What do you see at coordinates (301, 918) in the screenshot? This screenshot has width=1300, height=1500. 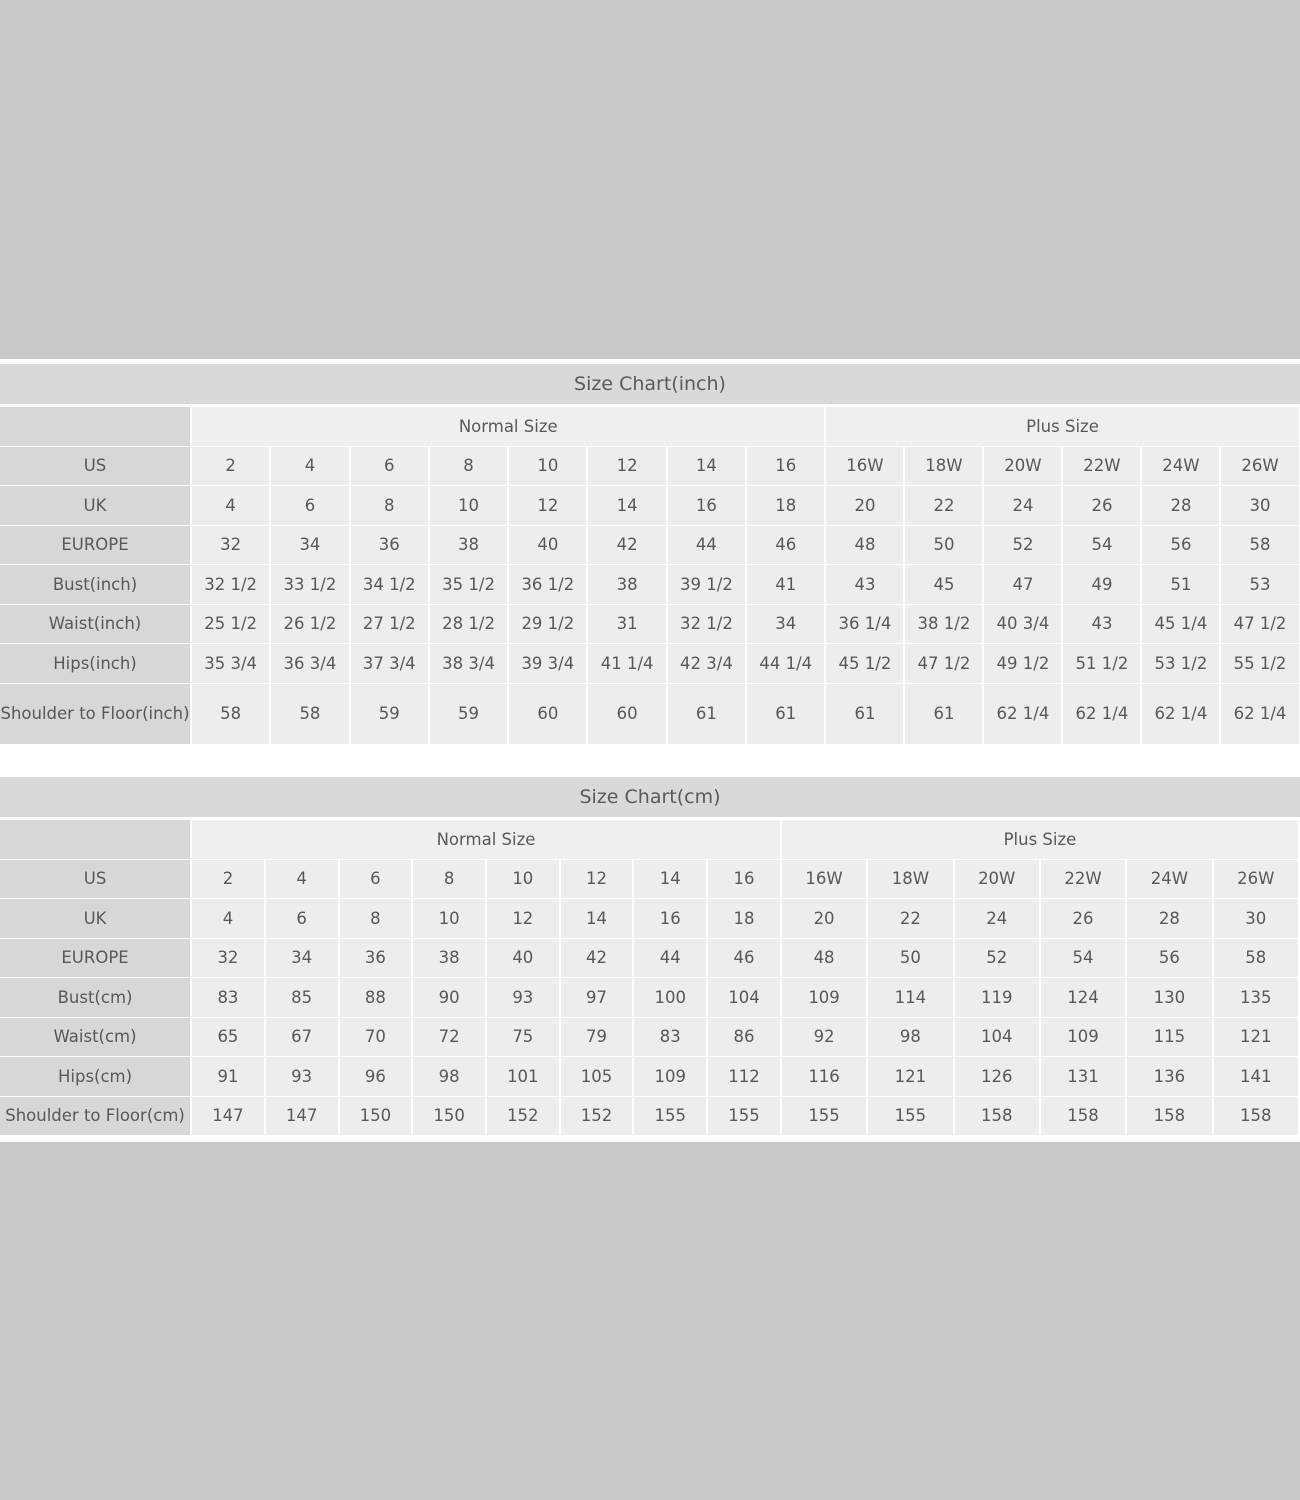 I see `table-cell: 6` at bounding box center [301, 918].